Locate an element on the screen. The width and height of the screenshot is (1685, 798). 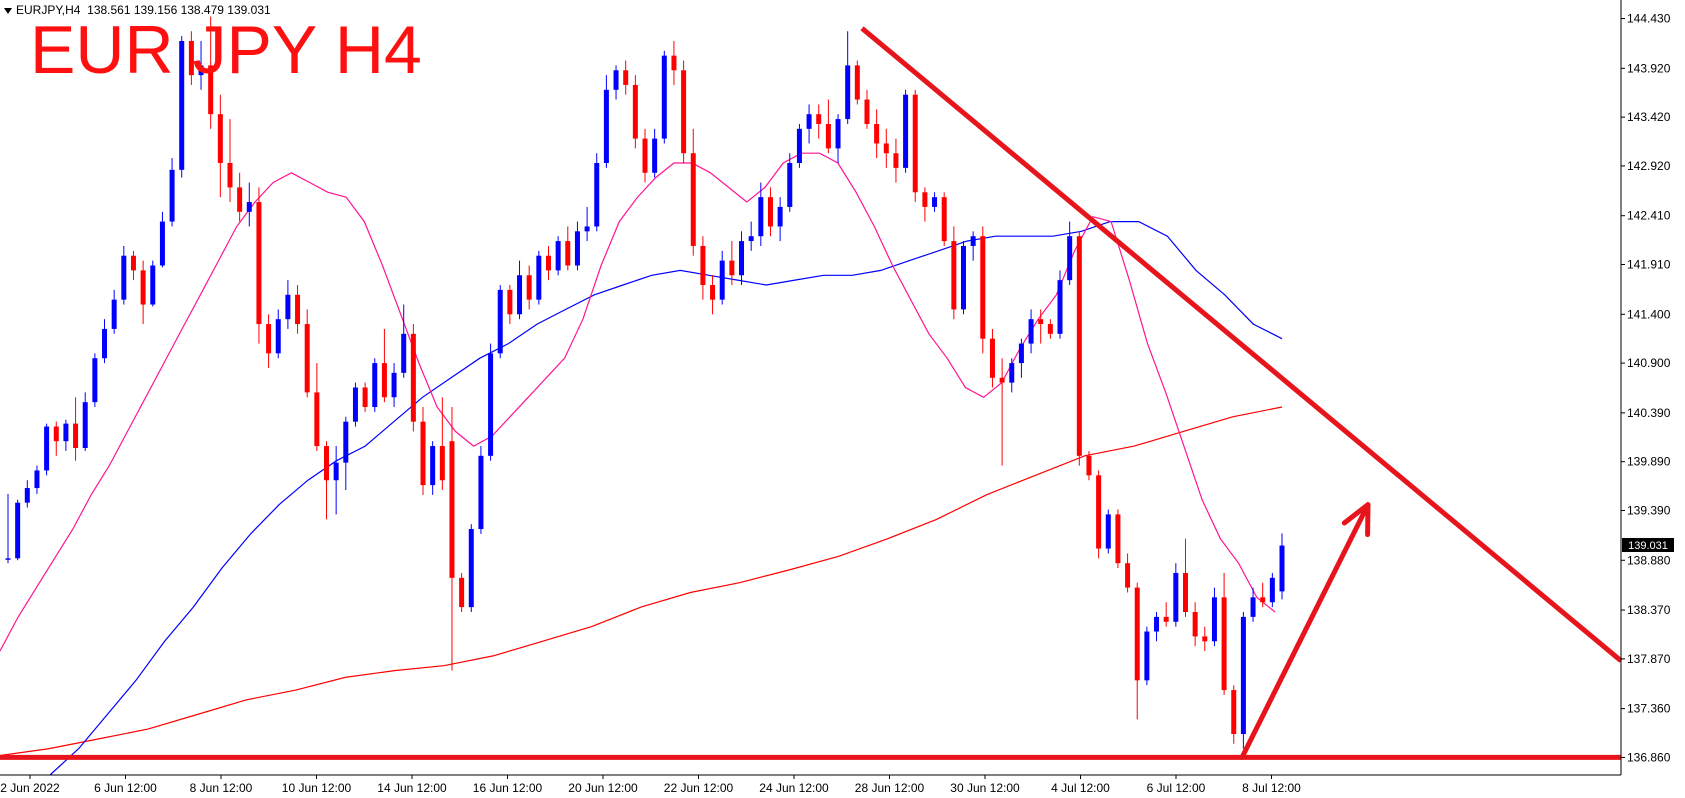
x-tick-label: 4 Jul 12:00 is located at coordinates (1080, 788).